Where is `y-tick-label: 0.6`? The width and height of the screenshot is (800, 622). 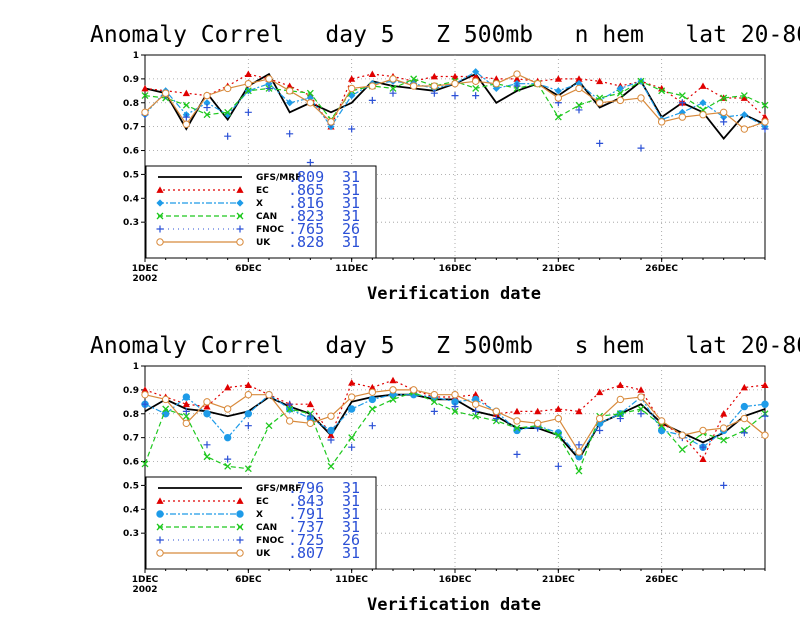
y-tick-label: 0.6 is located at coordinates (131, 463).